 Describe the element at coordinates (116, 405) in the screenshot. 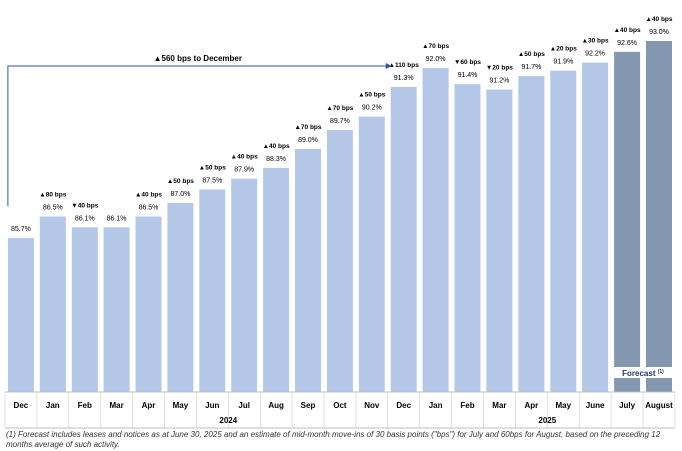

I see `x-tick-label-3: Mar` at that location.